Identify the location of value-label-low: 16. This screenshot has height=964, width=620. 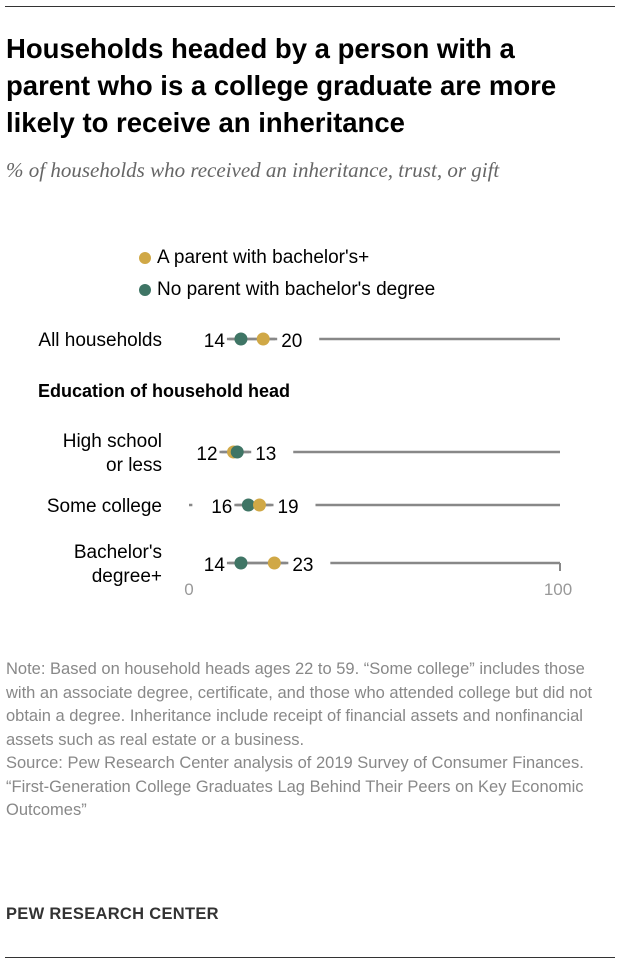
(221, 507).